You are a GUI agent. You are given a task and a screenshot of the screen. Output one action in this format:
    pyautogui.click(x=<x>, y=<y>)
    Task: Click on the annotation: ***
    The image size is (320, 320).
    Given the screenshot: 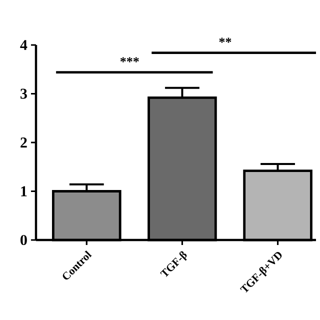 What is the action you would take?
    pyautogui.click(x=129, y=59)
    